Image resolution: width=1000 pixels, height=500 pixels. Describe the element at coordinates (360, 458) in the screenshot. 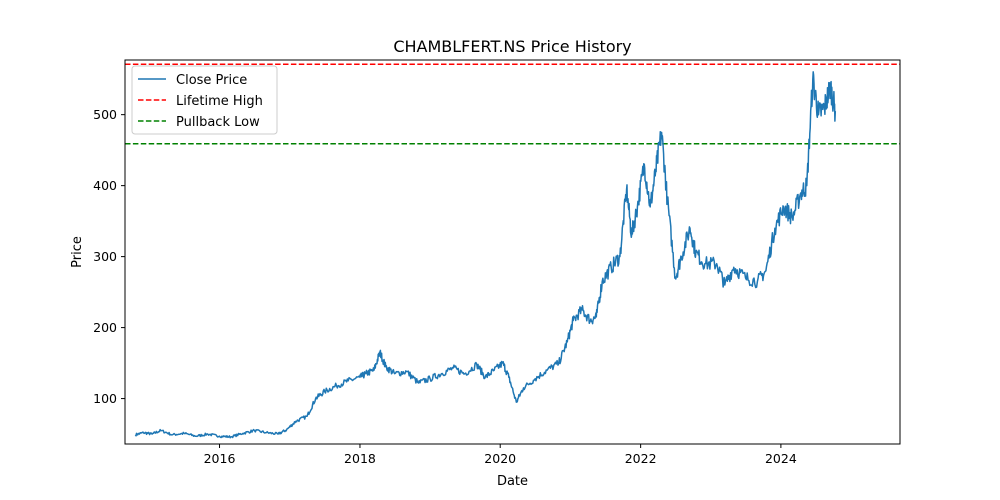

I see `x-tick-label: 2018` at that location.